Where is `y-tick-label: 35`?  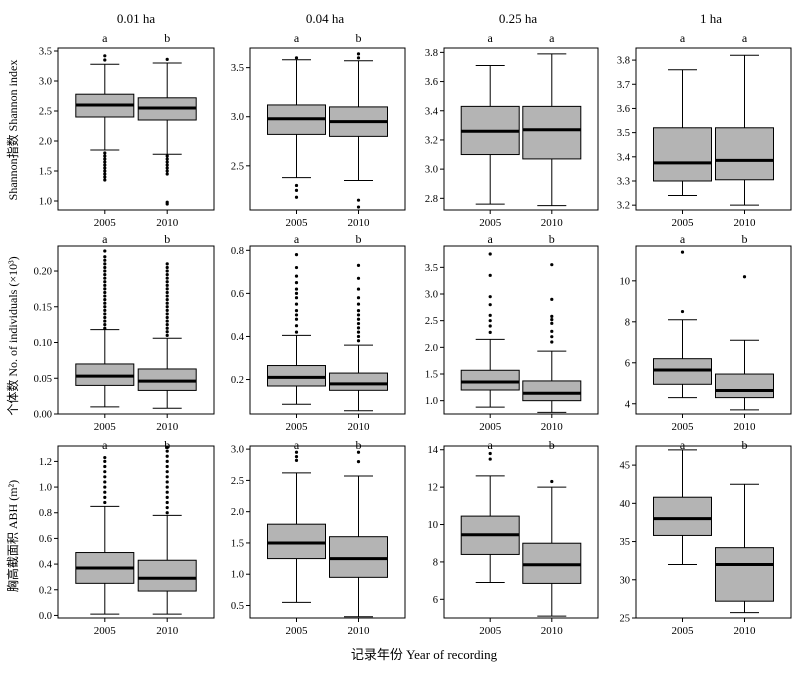
y-tick-label: 35 is located at coordinates (625, 542).